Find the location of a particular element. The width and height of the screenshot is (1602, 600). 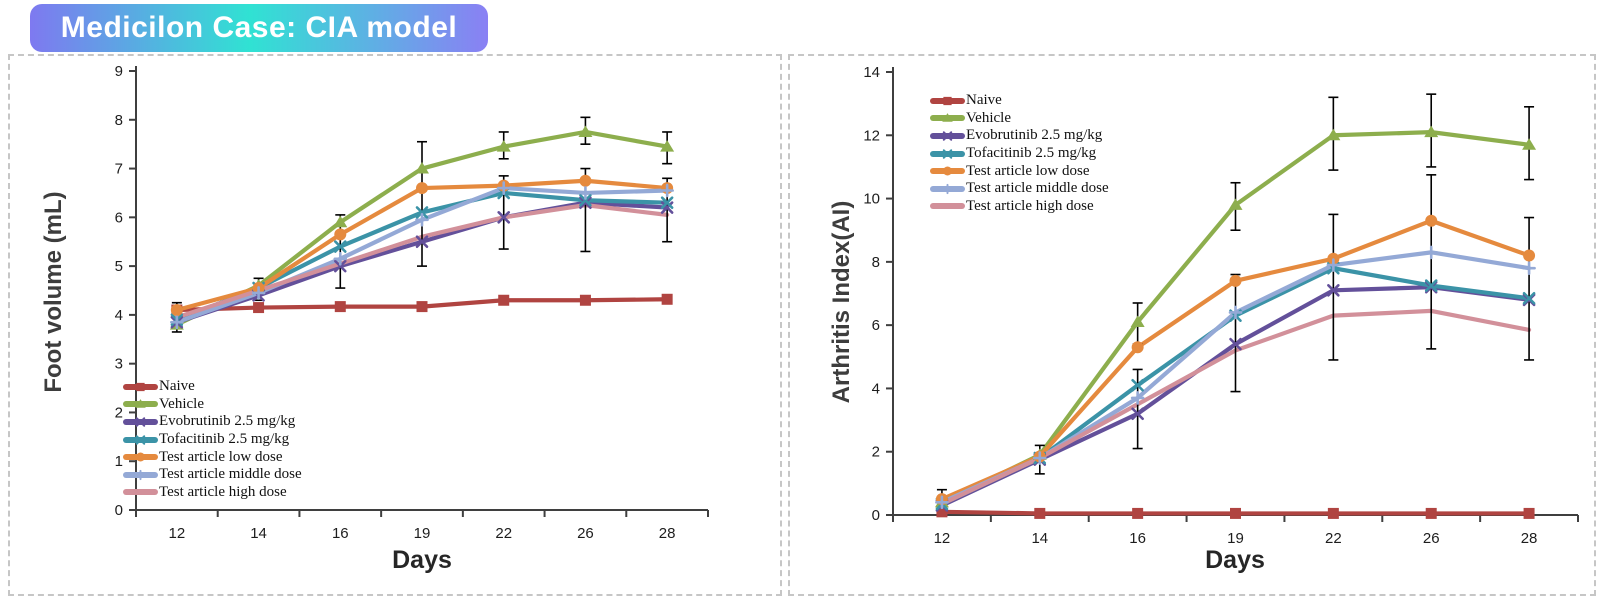

series-markers is located at coordinates (422, 227).